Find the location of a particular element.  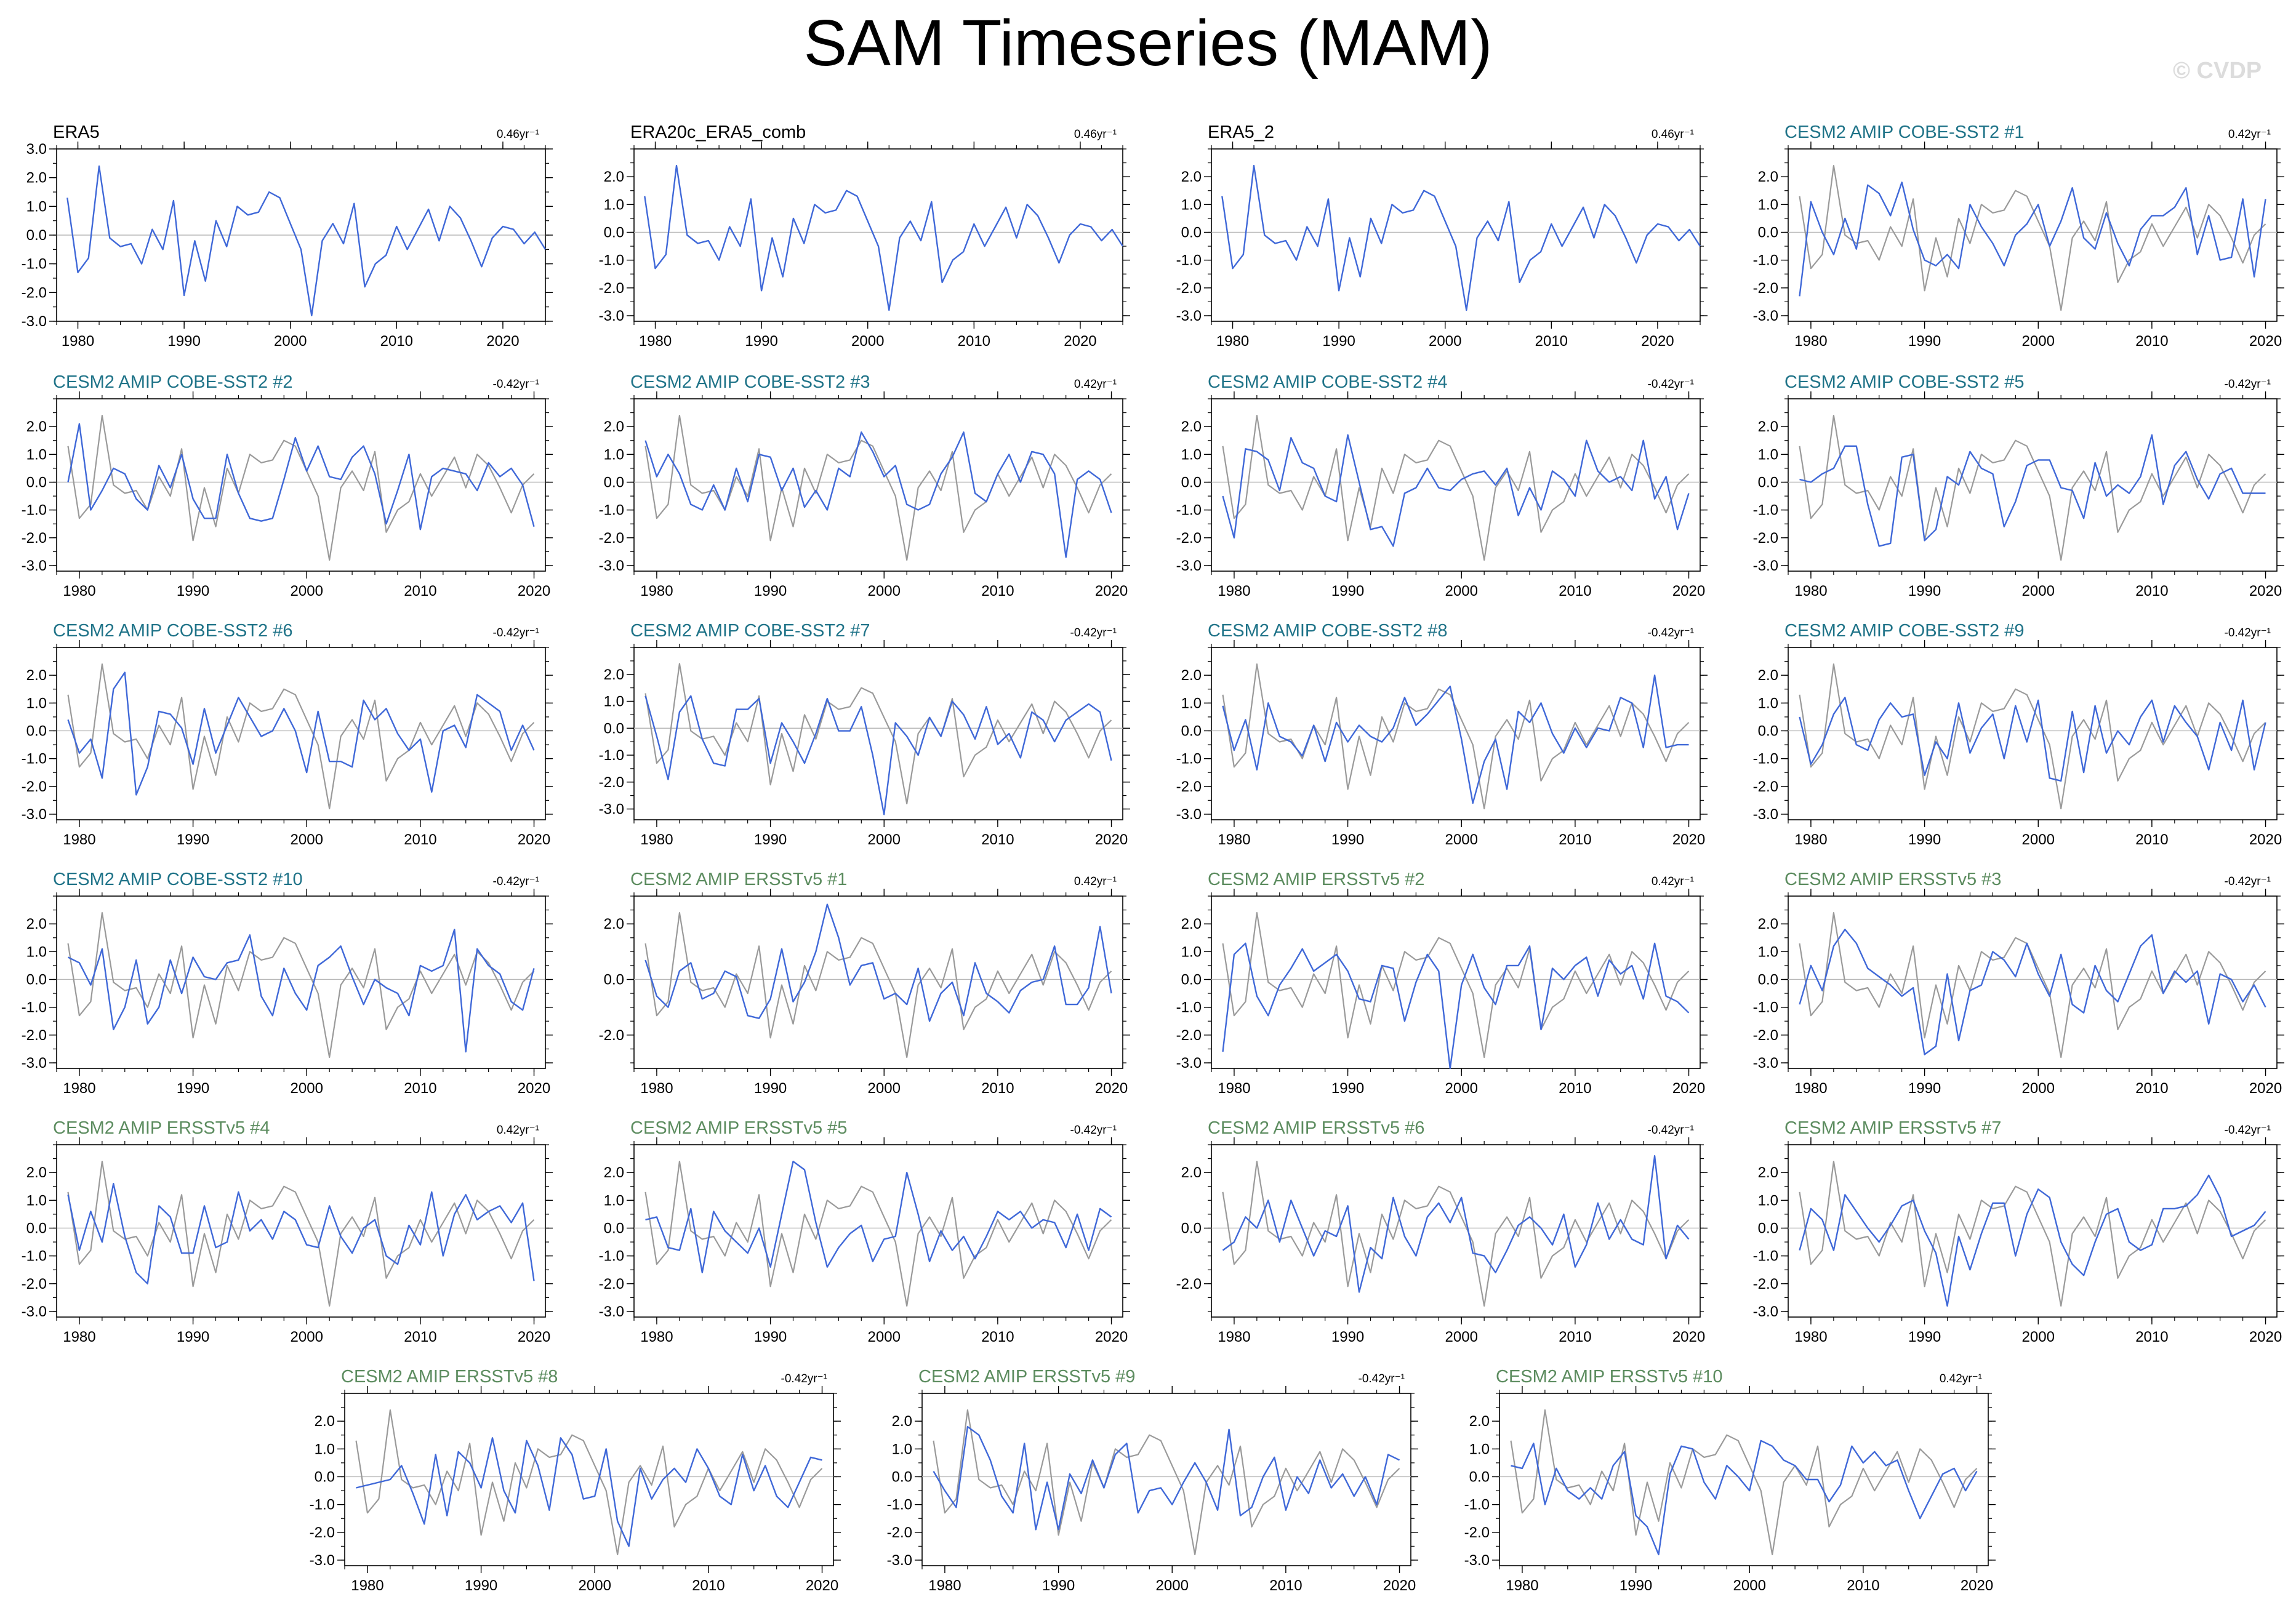

y-tick-label: 3.0 is located at coordinates (36, 149).